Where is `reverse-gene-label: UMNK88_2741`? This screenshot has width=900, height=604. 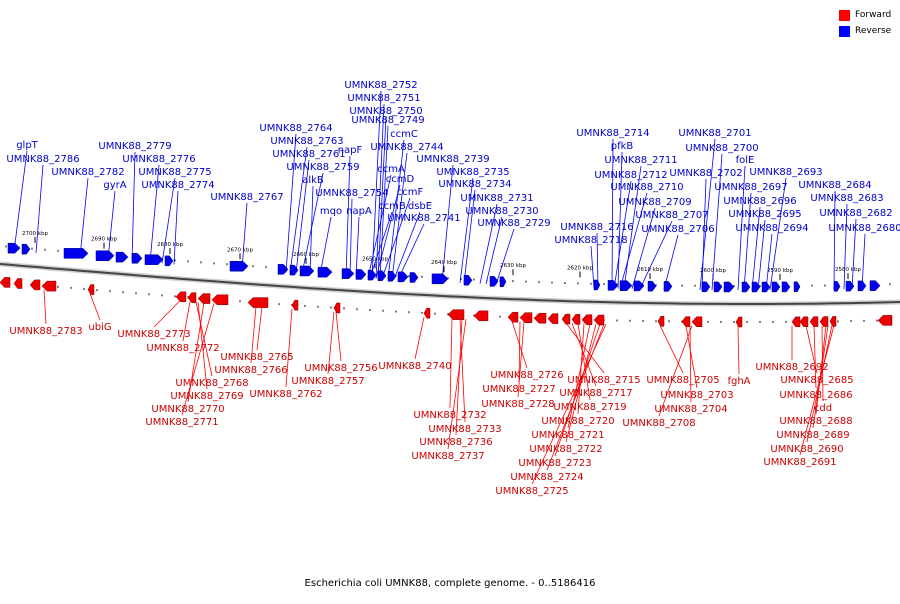 reverse-gene-label: UMNK88_2741 is located at coordinates (423, 218).